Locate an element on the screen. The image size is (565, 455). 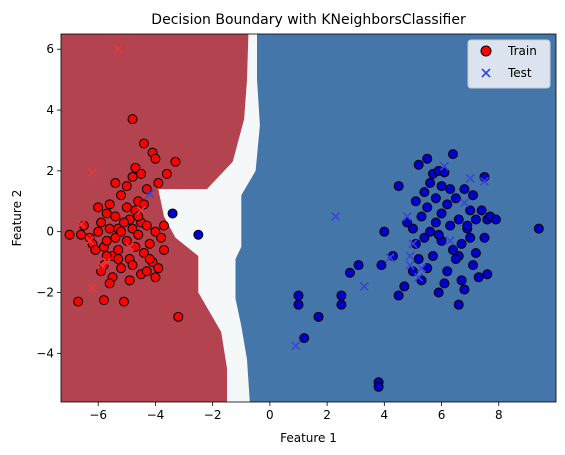
y-tick-label: 0 is located at coordinates (50, 232).